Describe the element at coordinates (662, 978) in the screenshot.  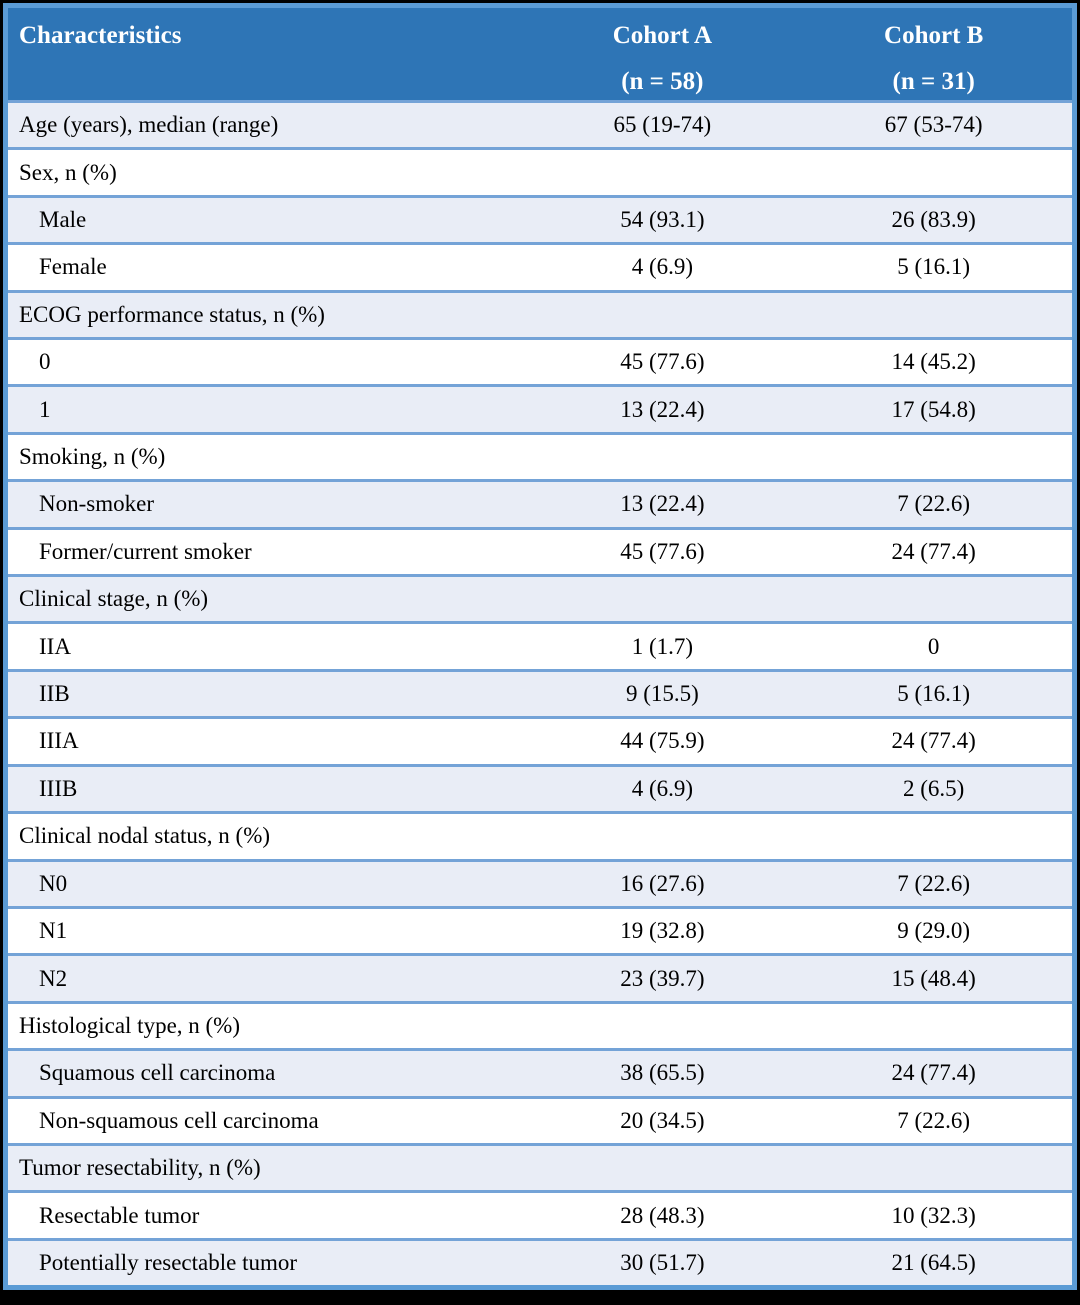
I see `cohort-a-value: 23 (39.7)` at that location.